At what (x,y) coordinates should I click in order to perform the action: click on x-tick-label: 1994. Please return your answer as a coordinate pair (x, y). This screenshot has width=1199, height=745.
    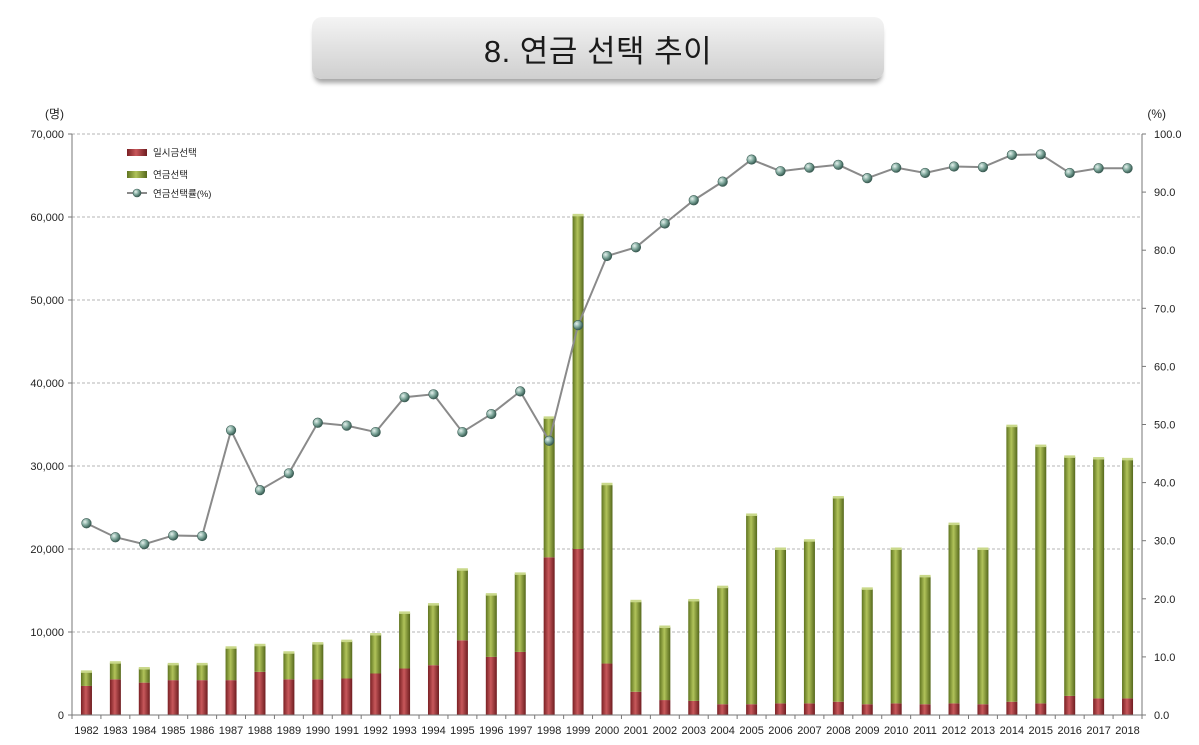
    Looking at the image, I should click on (433, 731).